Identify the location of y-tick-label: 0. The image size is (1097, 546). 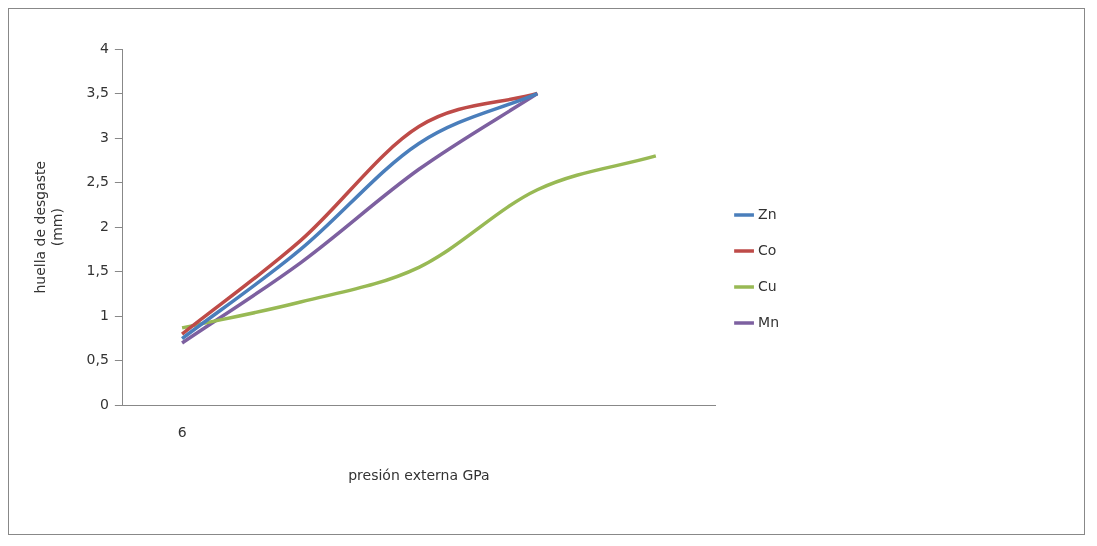
(104, 404).